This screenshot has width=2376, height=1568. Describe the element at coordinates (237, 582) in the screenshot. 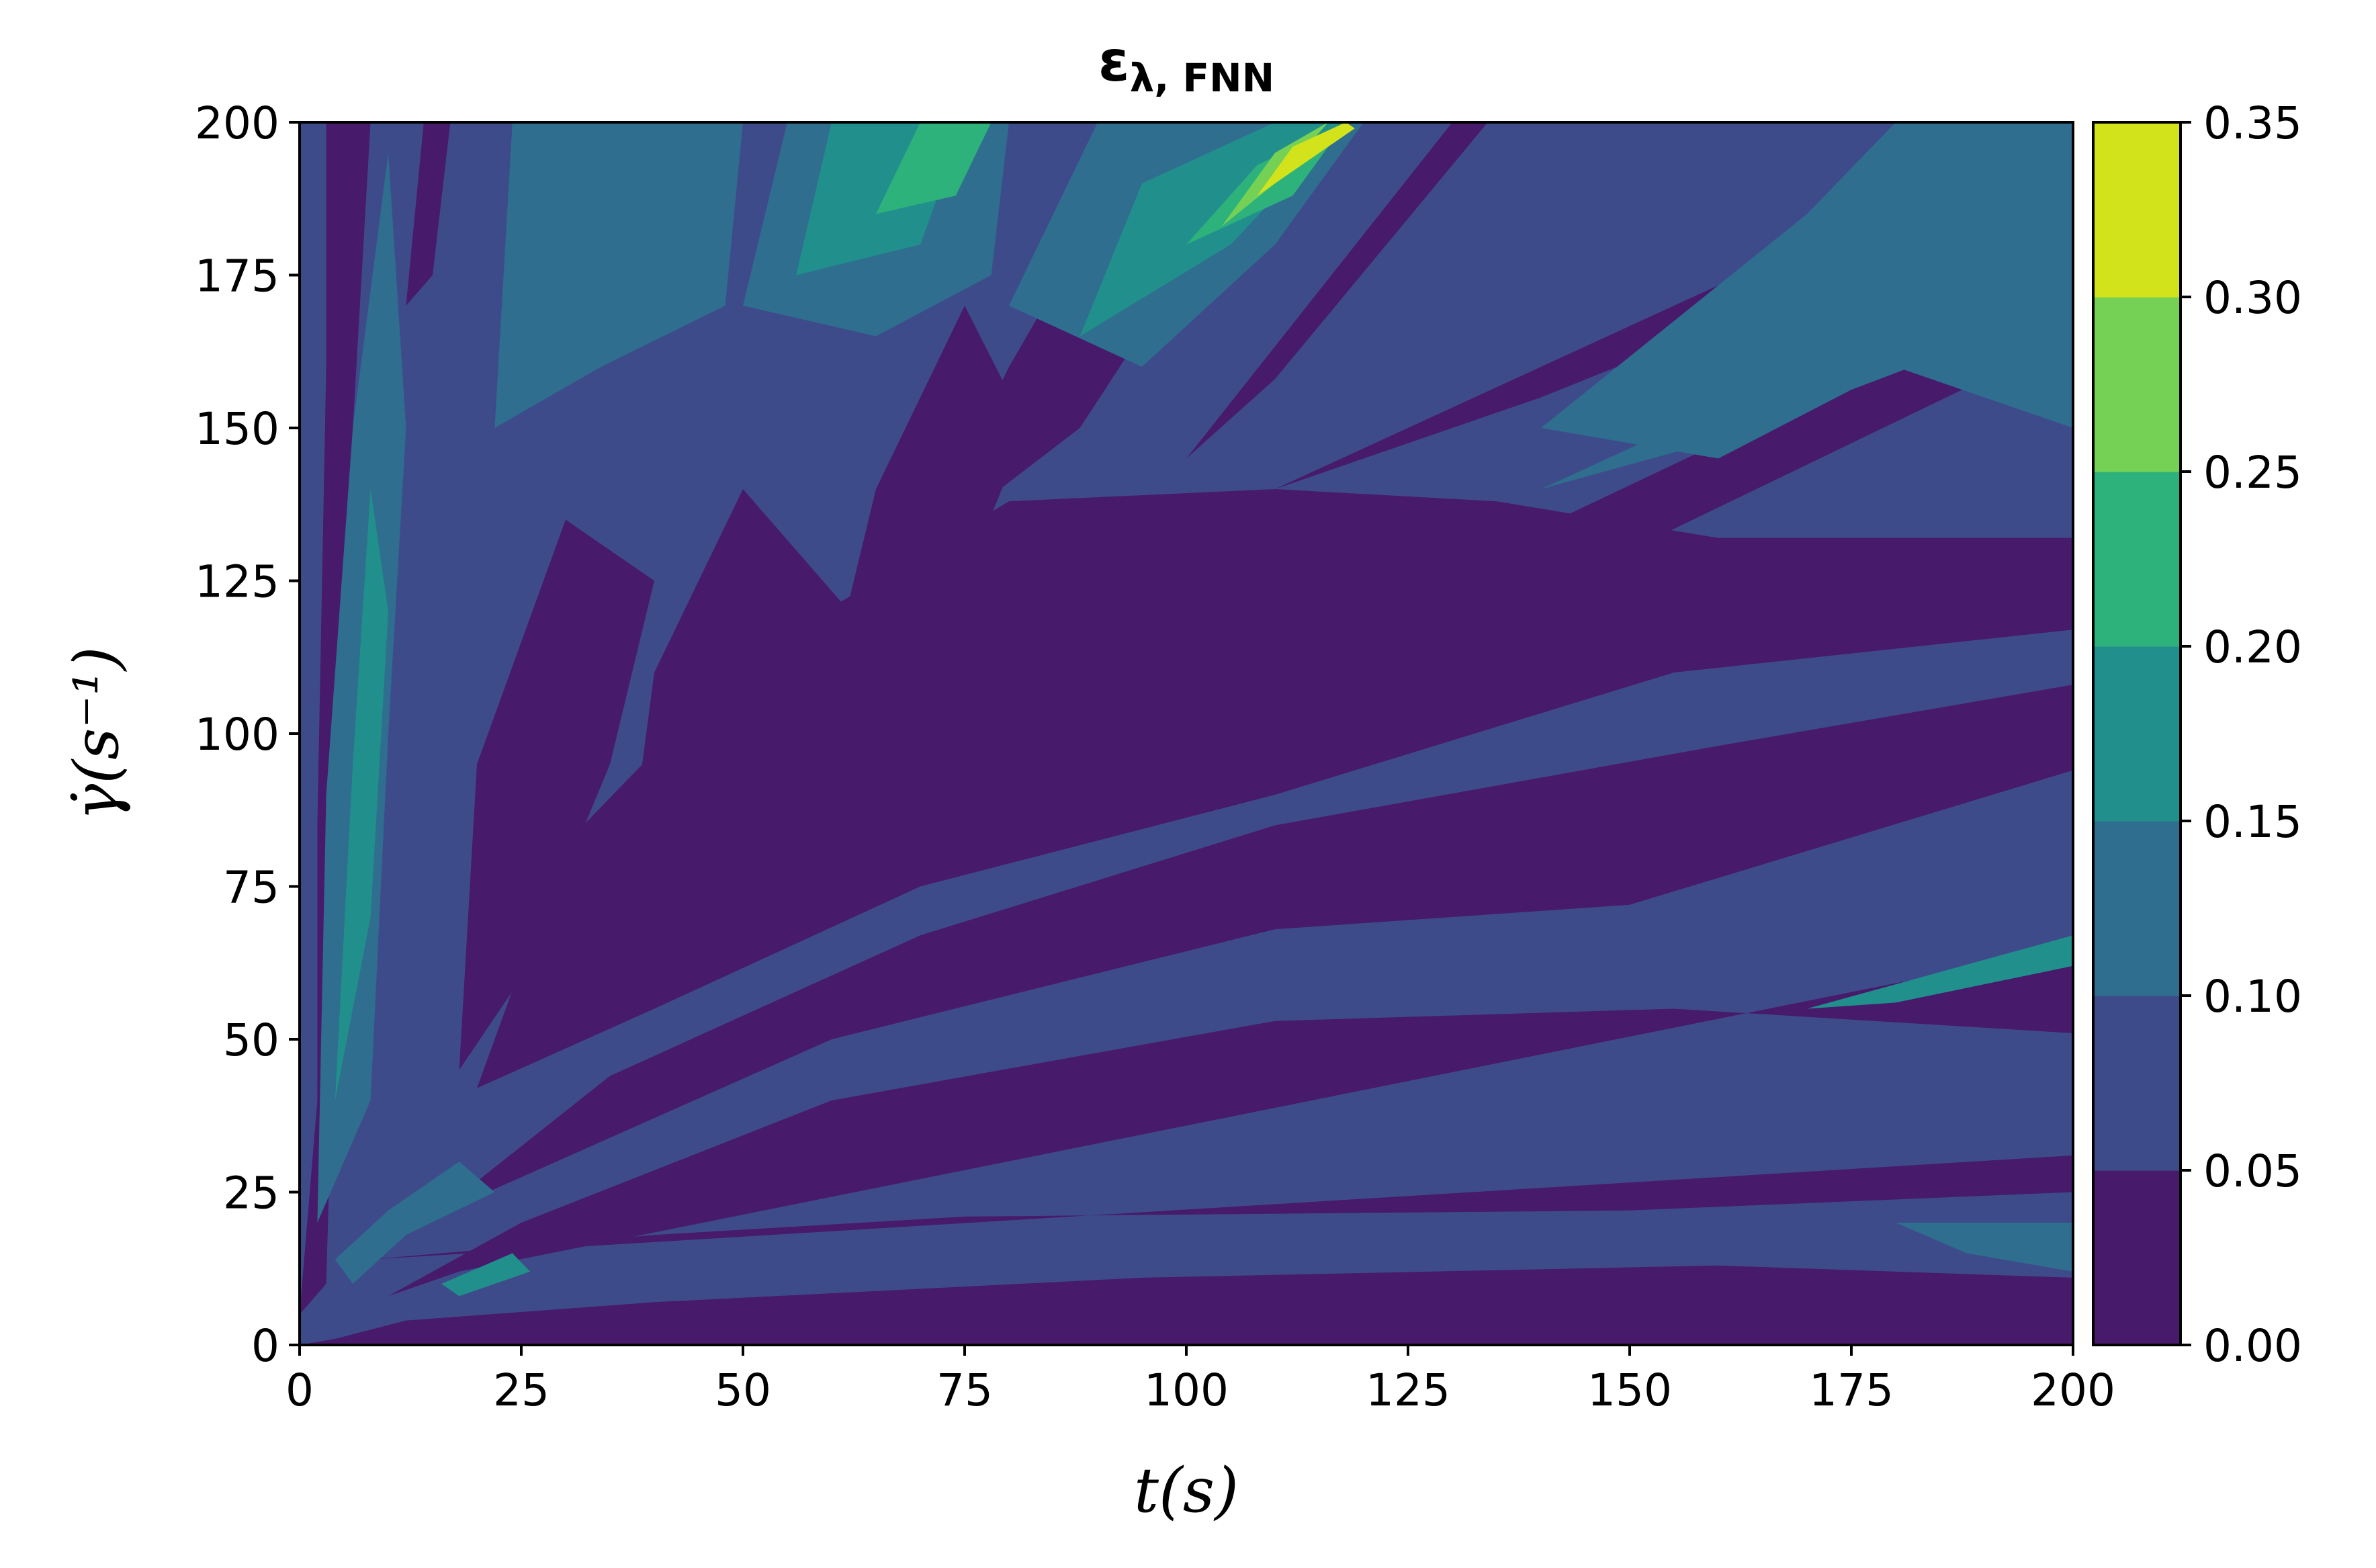

I see `y-tick-label: 125` at that location.